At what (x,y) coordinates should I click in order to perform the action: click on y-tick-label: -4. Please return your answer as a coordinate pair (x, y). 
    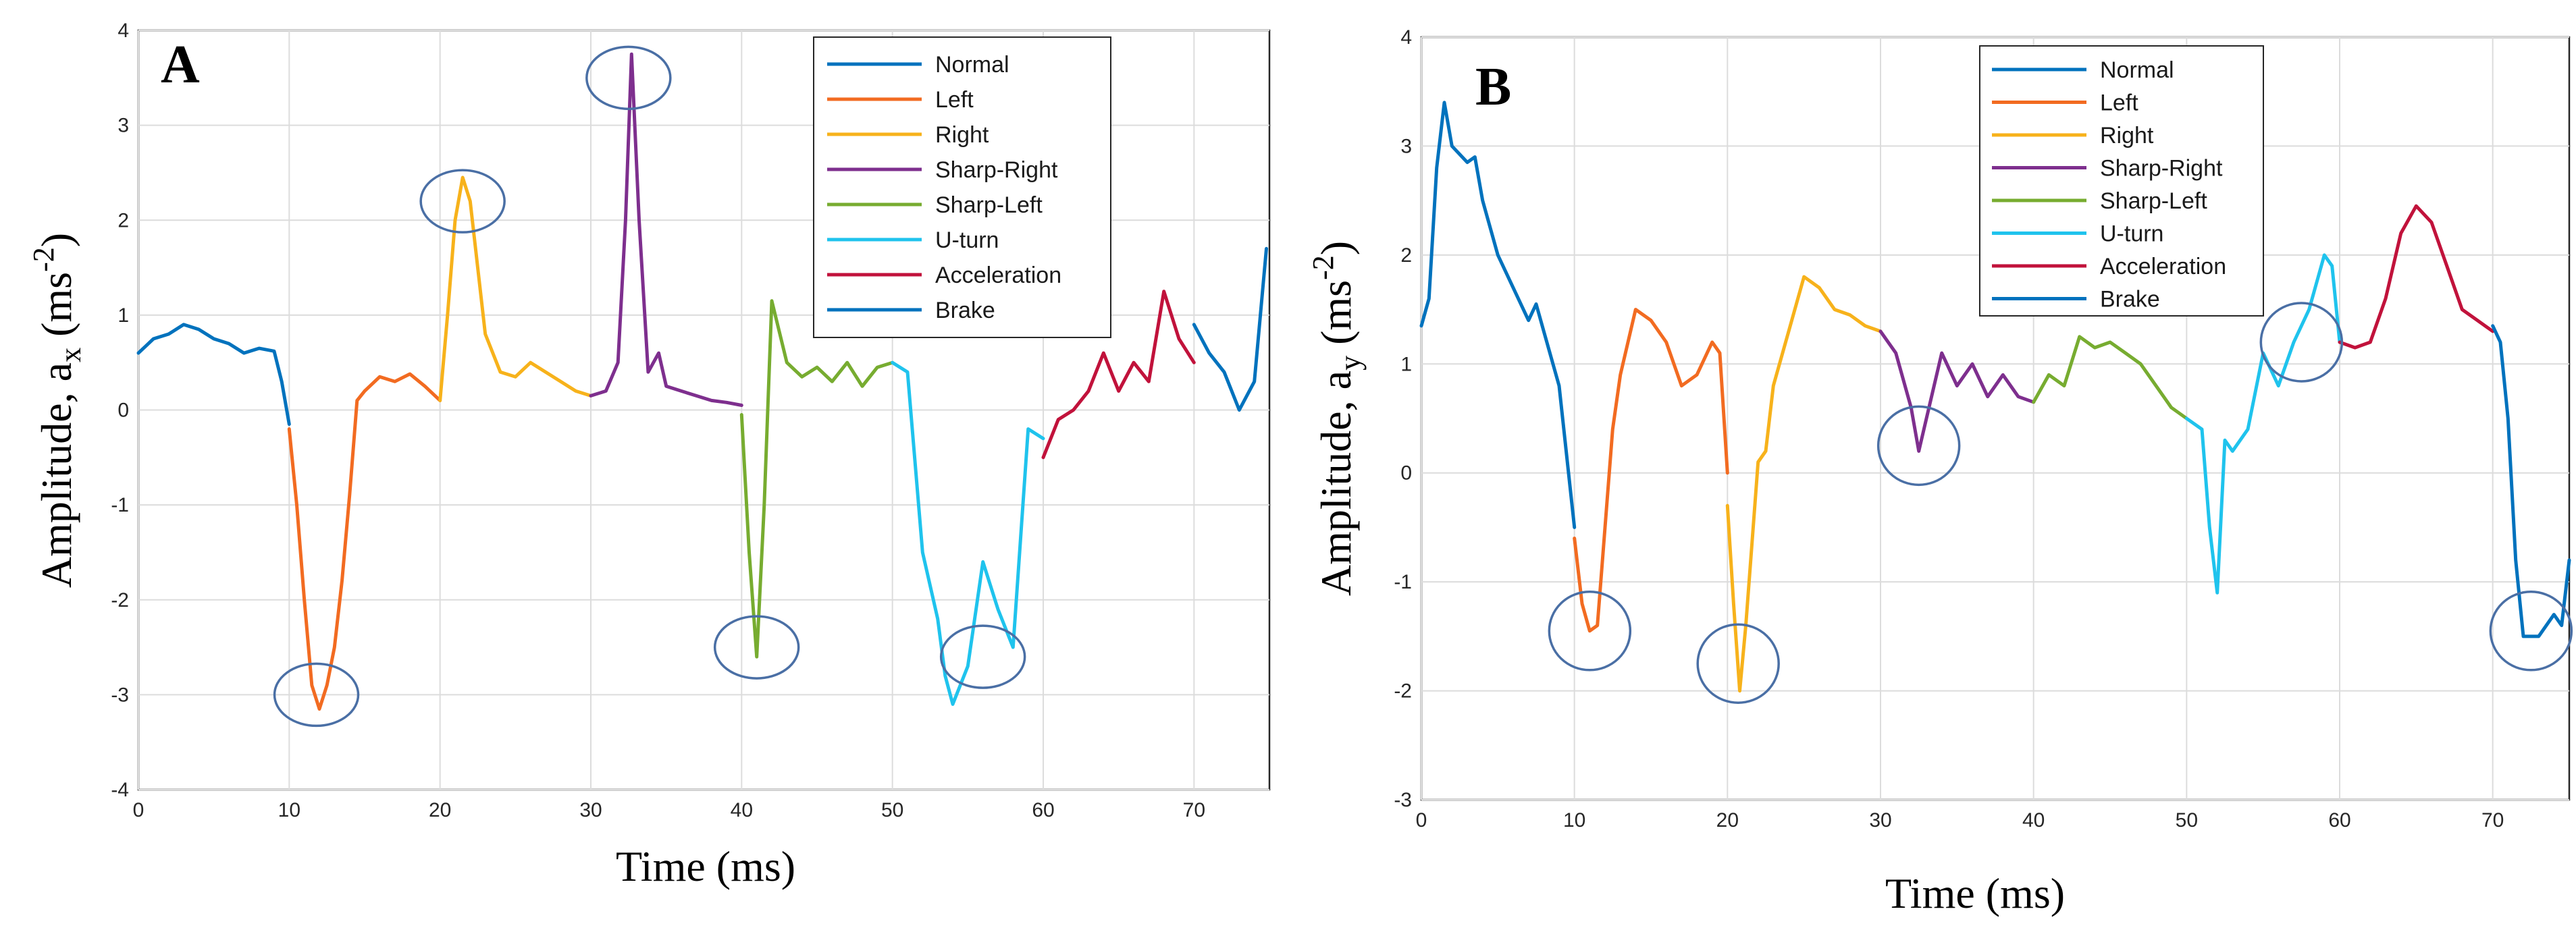
    Looking at the image, I should click on (120, 790).